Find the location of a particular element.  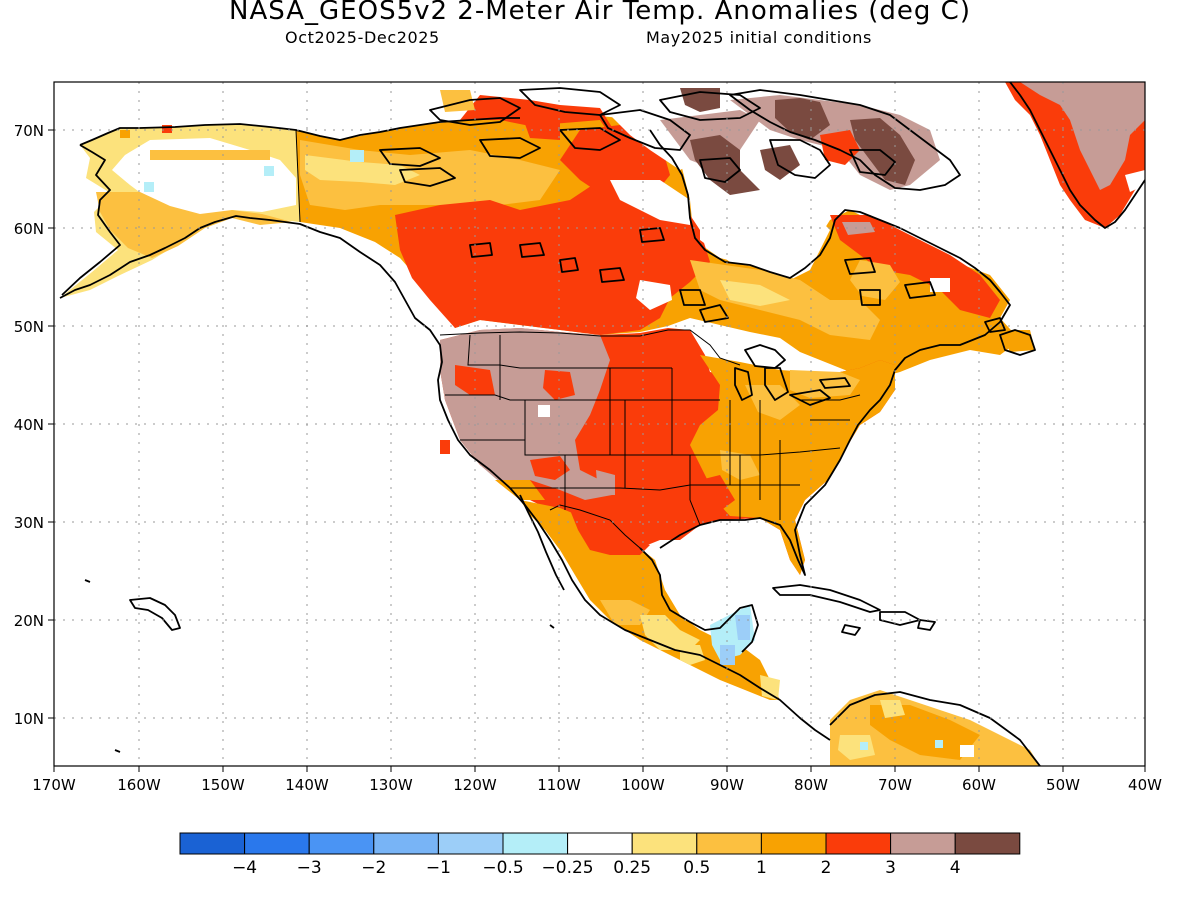

colorbar-label: −3 is located at coordinates (309, 868).